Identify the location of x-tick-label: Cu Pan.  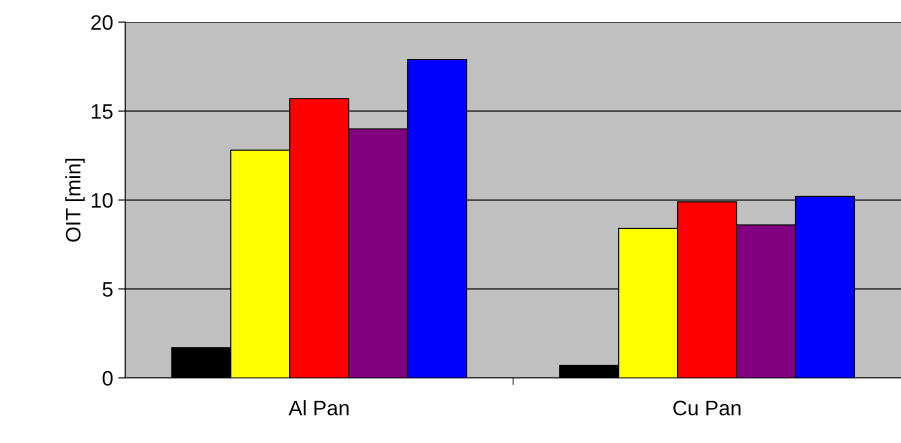
(706, 408).